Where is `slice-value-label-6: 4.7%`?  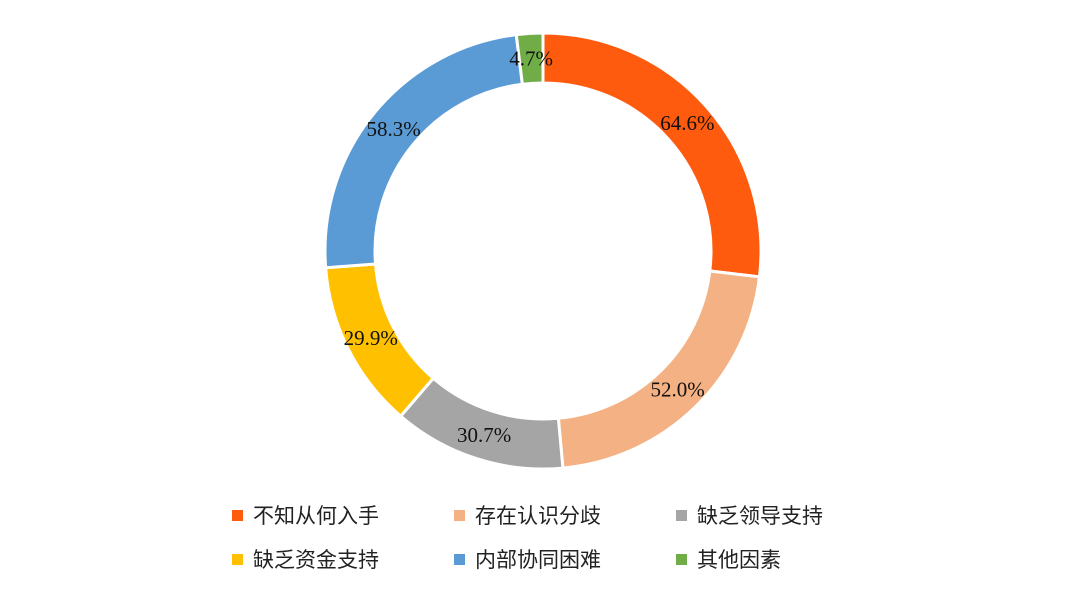 slice-value-label-6: 4.7% is located at coordinates (531, 58).